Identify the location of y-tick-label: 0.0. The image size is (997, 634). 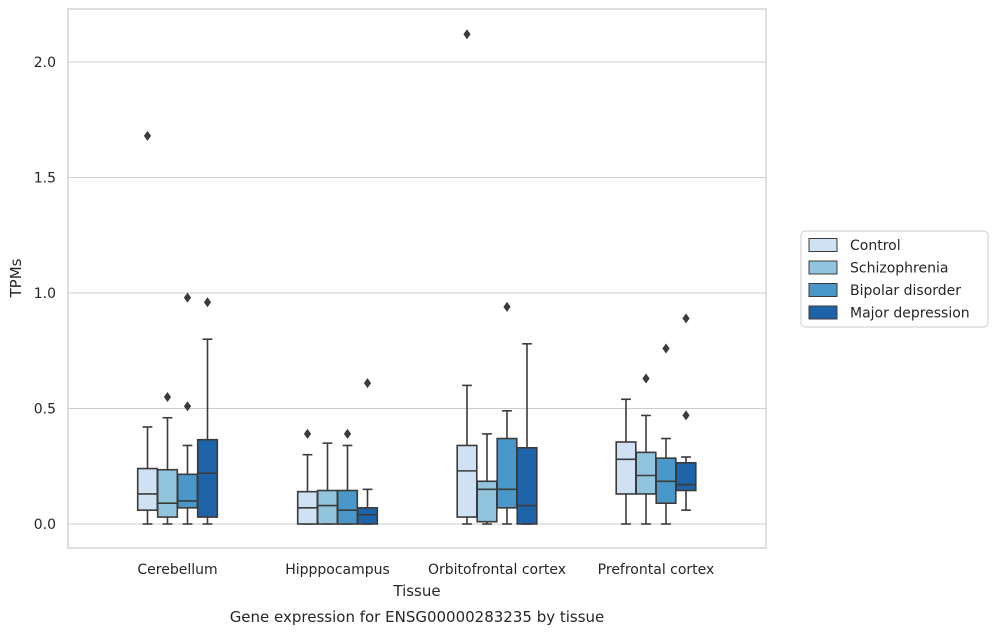
(45, 525).